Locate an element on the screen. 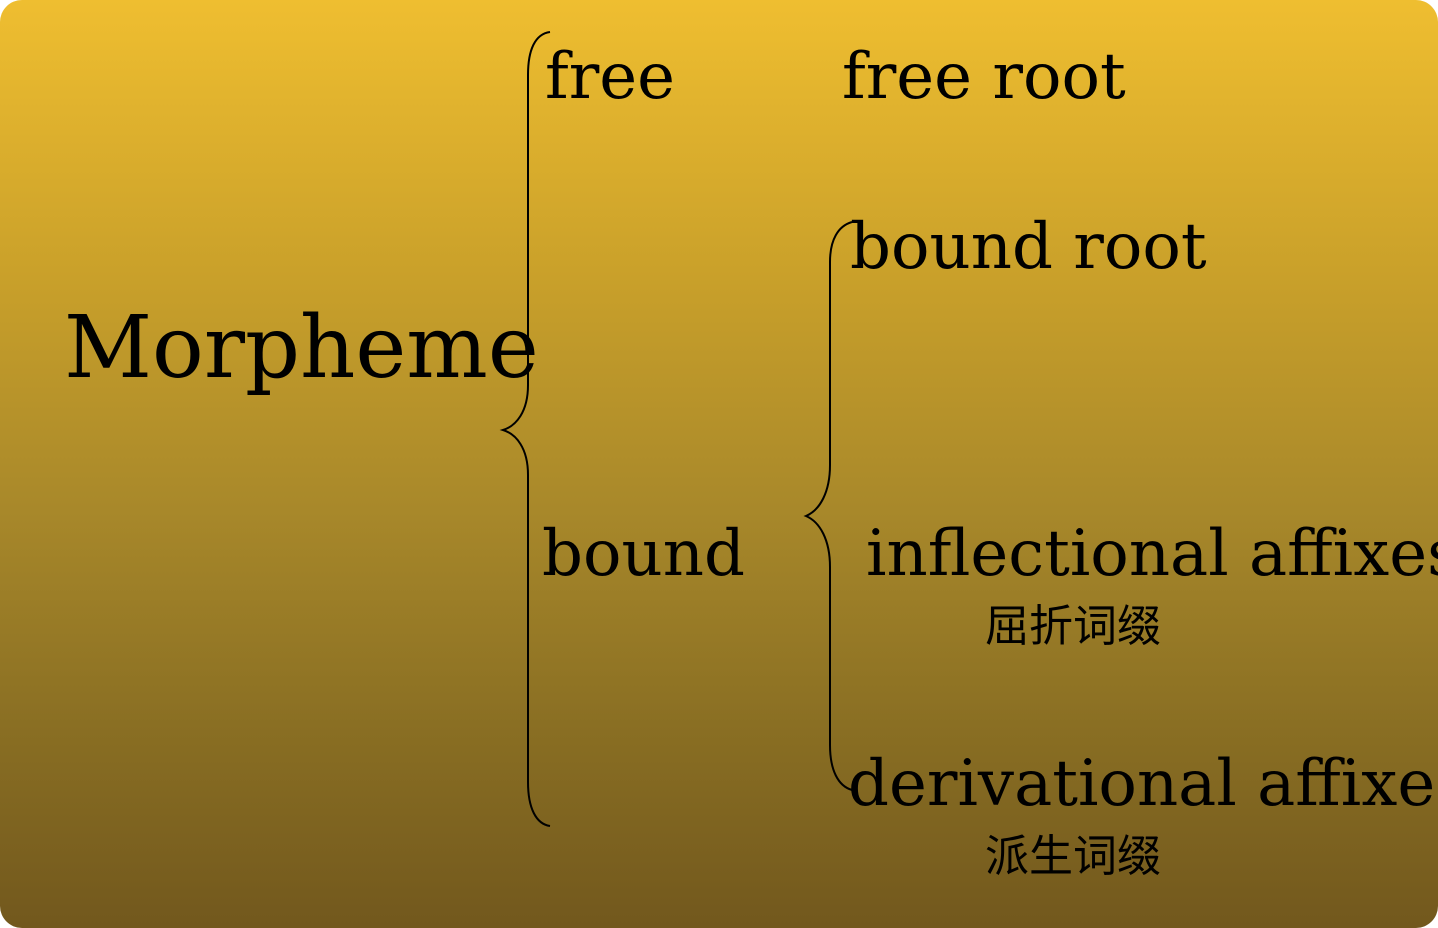 This screenshot has height=928, width=1438. main-curly-brace is located at coordinates (525, 429).